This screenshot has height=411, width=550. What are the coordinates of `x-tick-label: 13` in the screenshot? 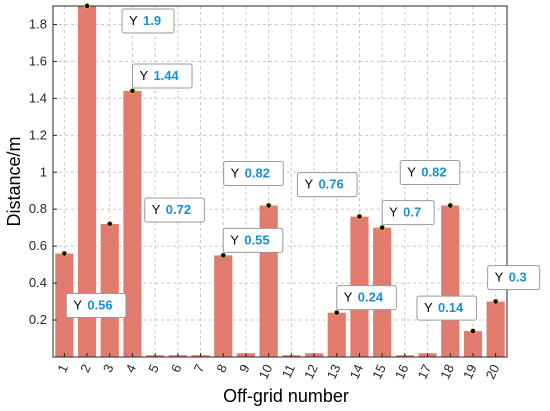 It's located at (334, 371).